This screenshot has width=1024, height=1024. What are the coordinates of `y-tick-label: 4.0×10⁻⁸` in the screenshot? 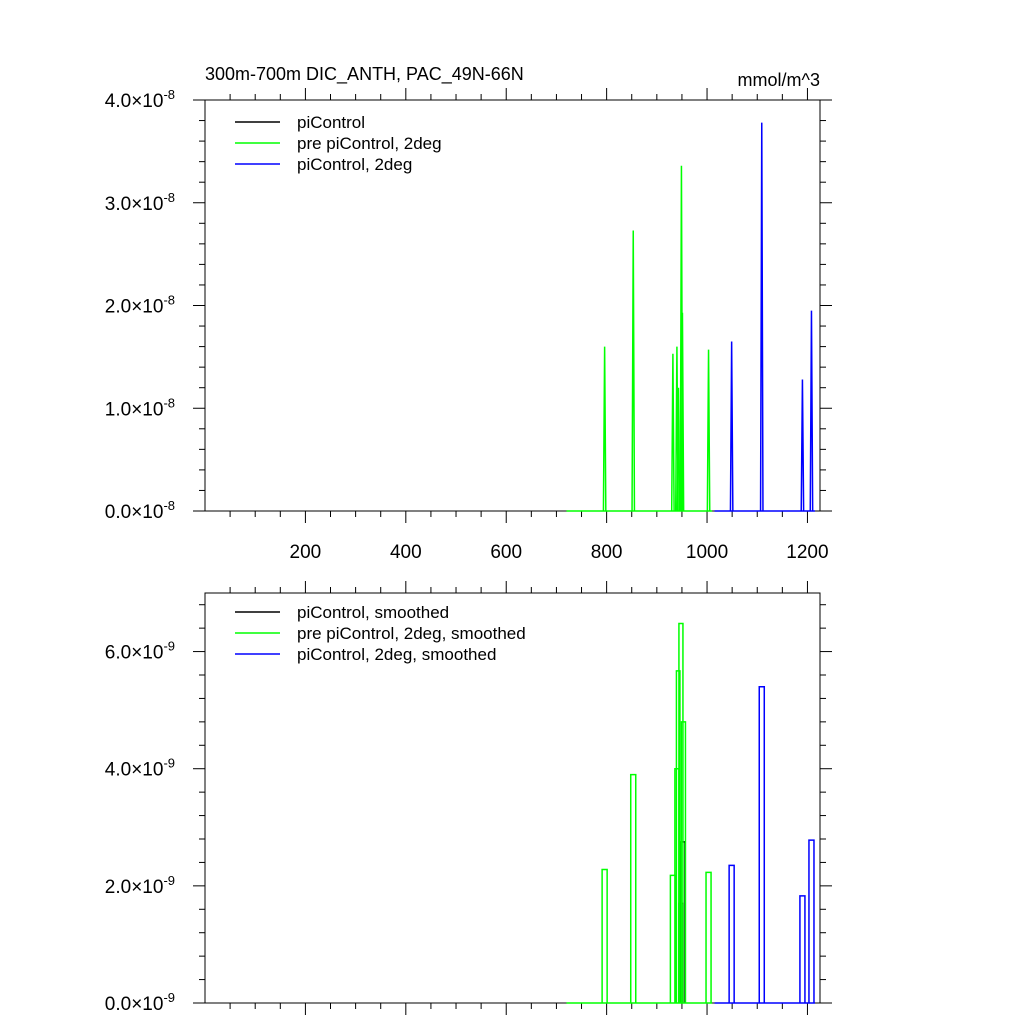 It's located at (140, 99).